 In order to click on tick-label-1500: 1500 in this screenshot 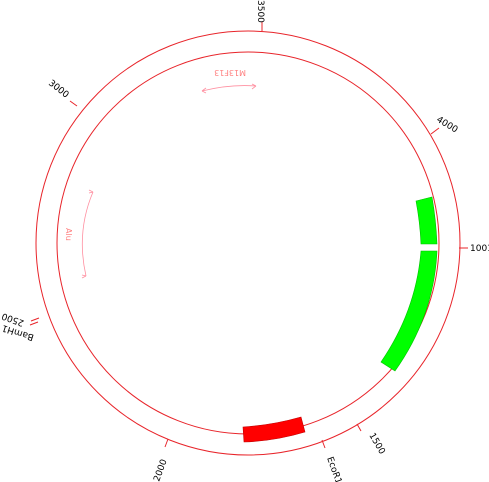, I will do `click(376, 444)`.